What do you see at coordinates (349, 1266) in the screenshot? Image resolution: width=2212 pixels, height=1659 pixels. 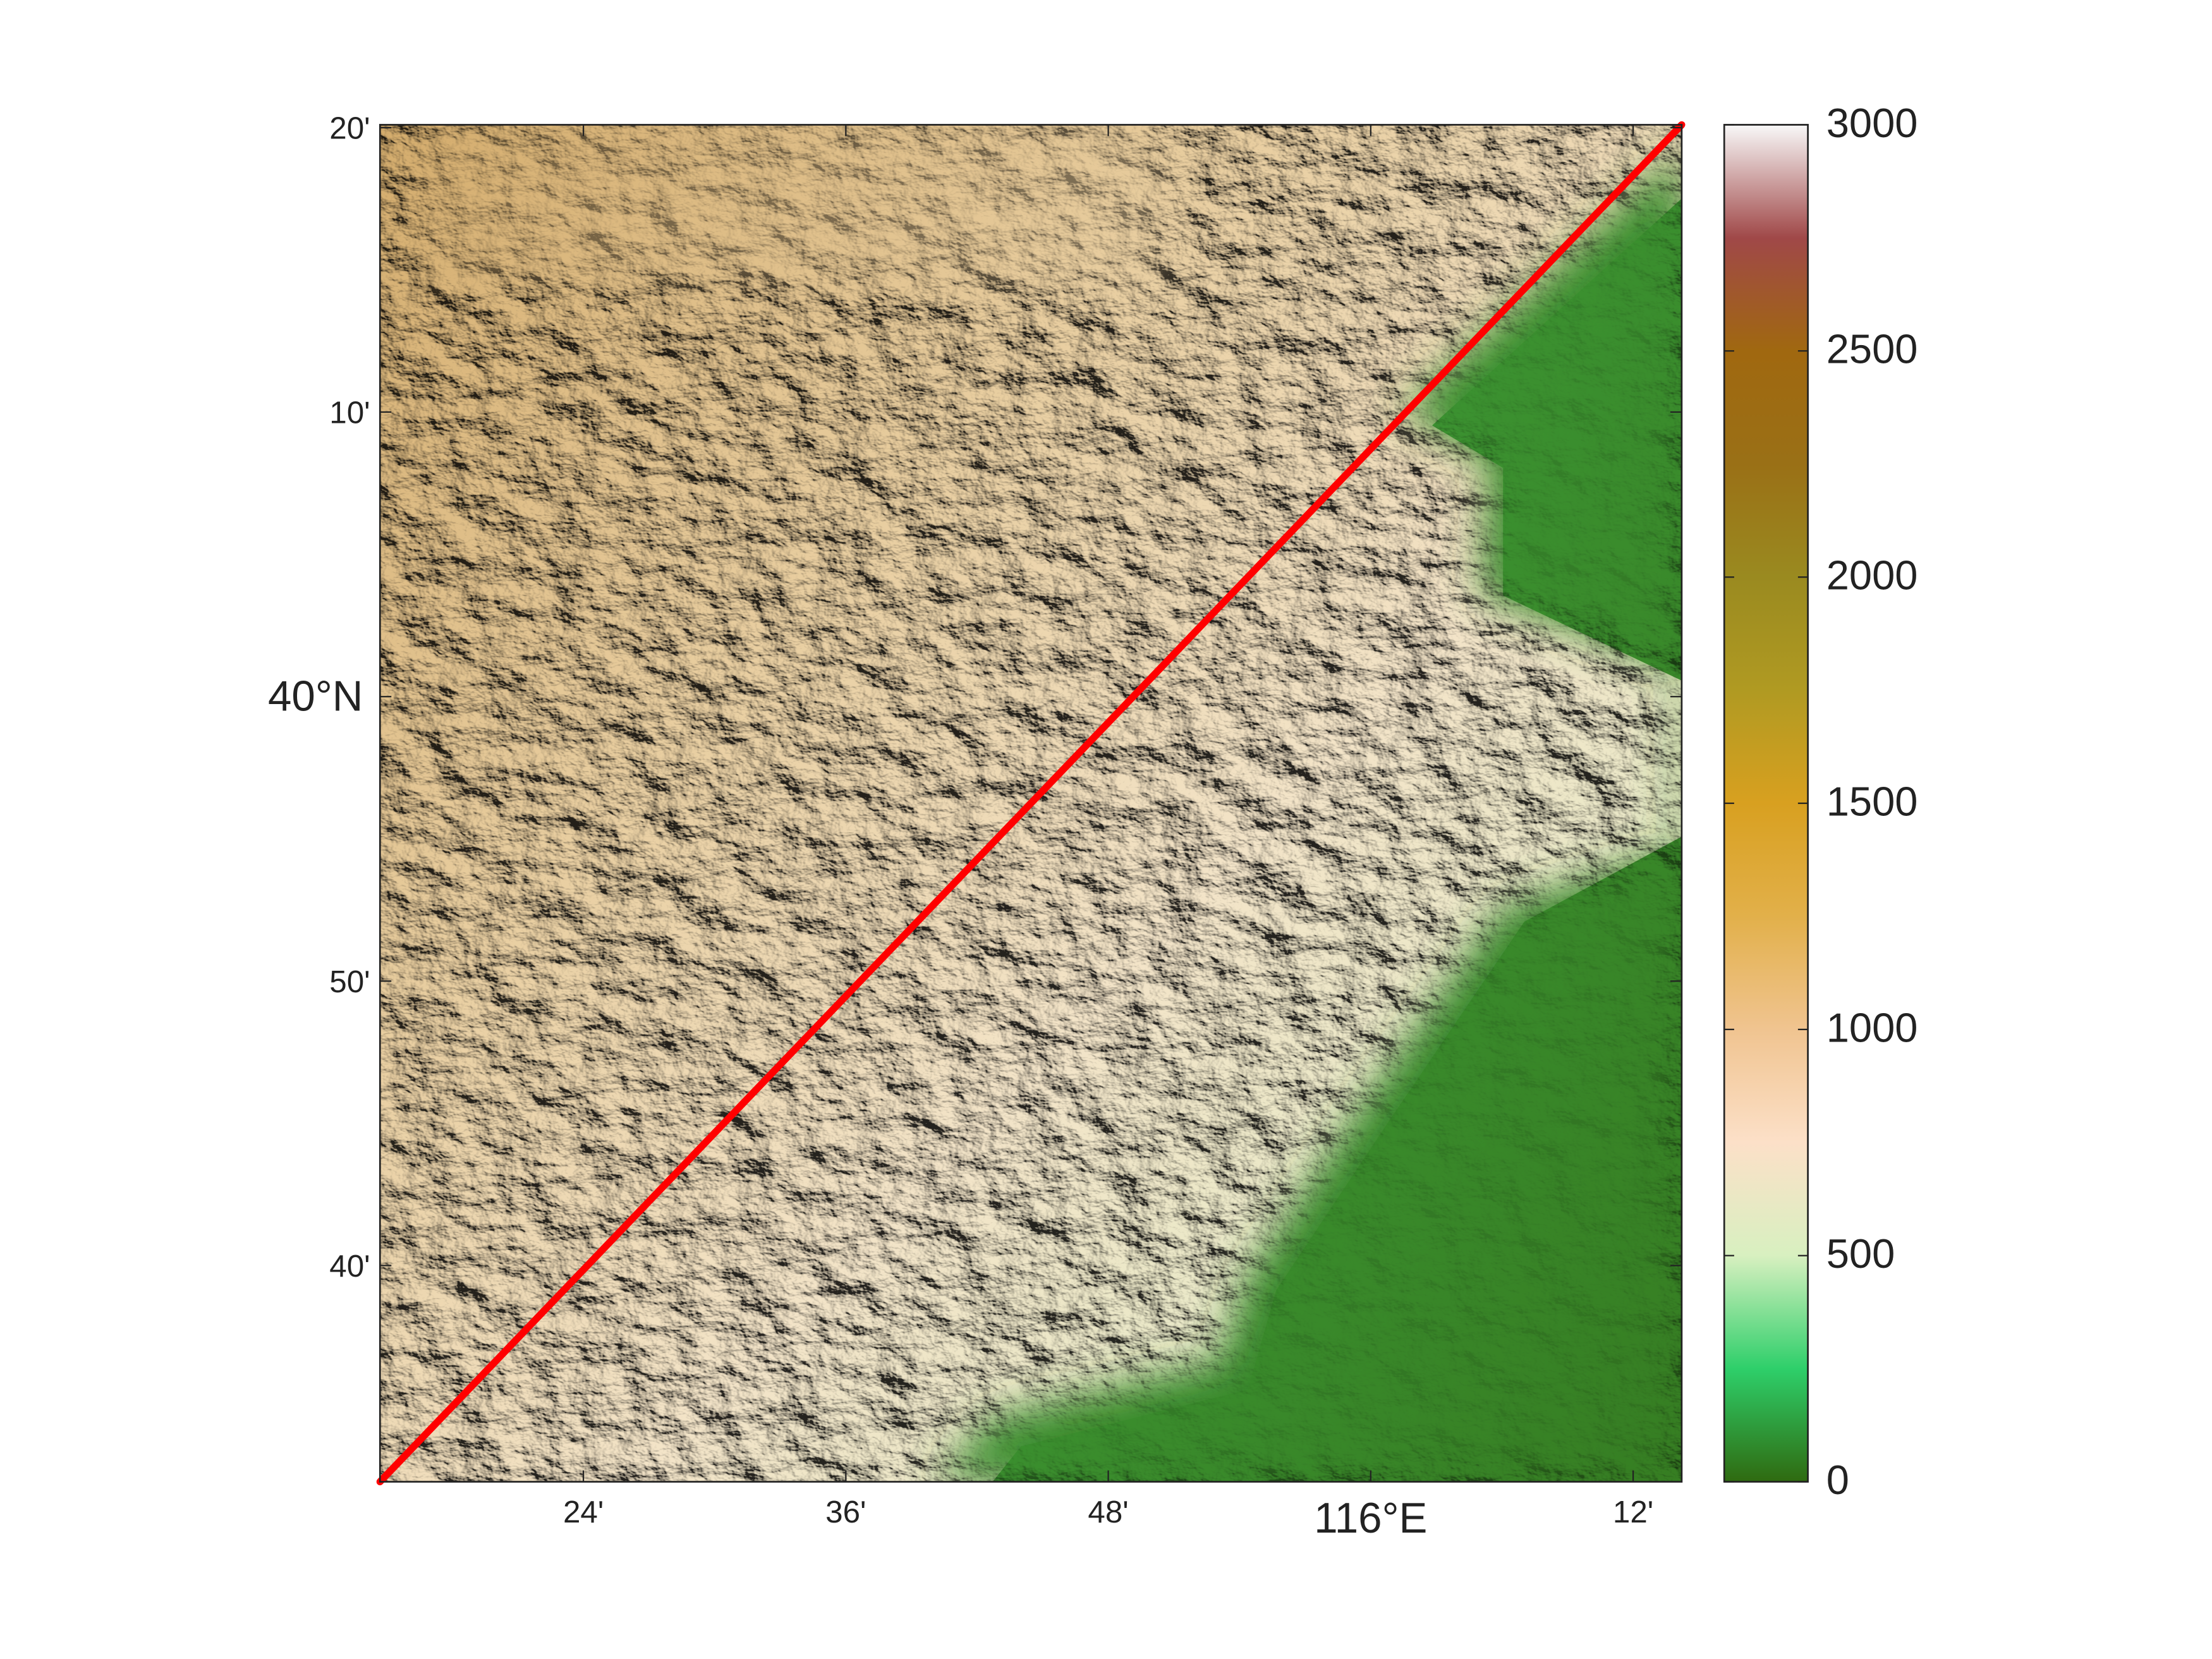 I see `y-tick-label: 40'` at bounding box center [349, 1266].